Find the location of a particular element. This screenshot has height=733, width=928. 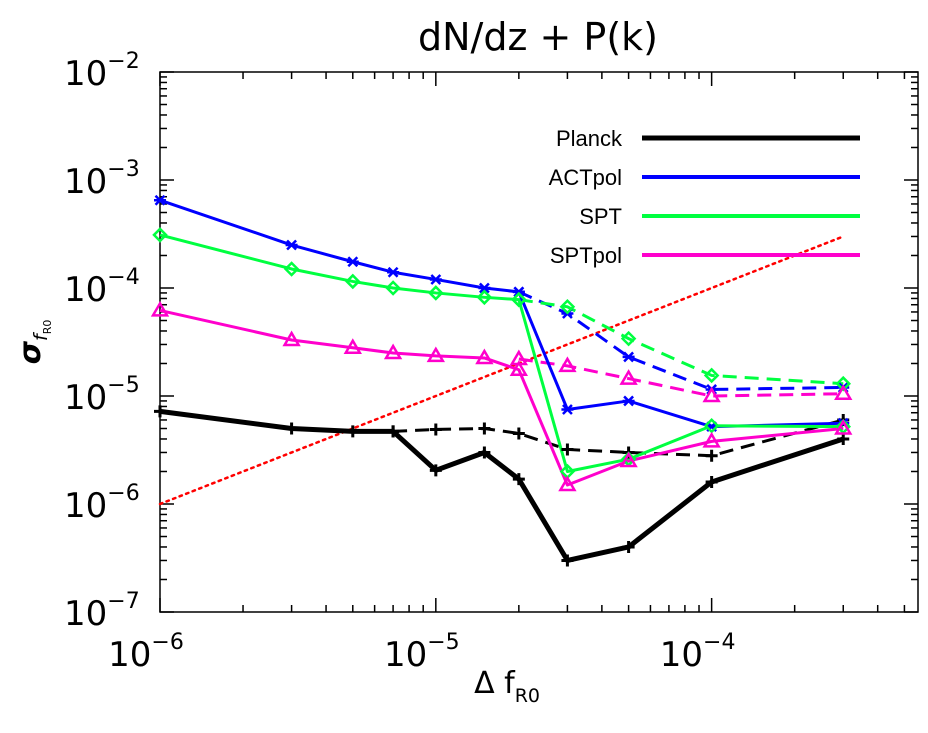

x-tick-label: 10⁻⁵ is located at coordinates (422, 652).